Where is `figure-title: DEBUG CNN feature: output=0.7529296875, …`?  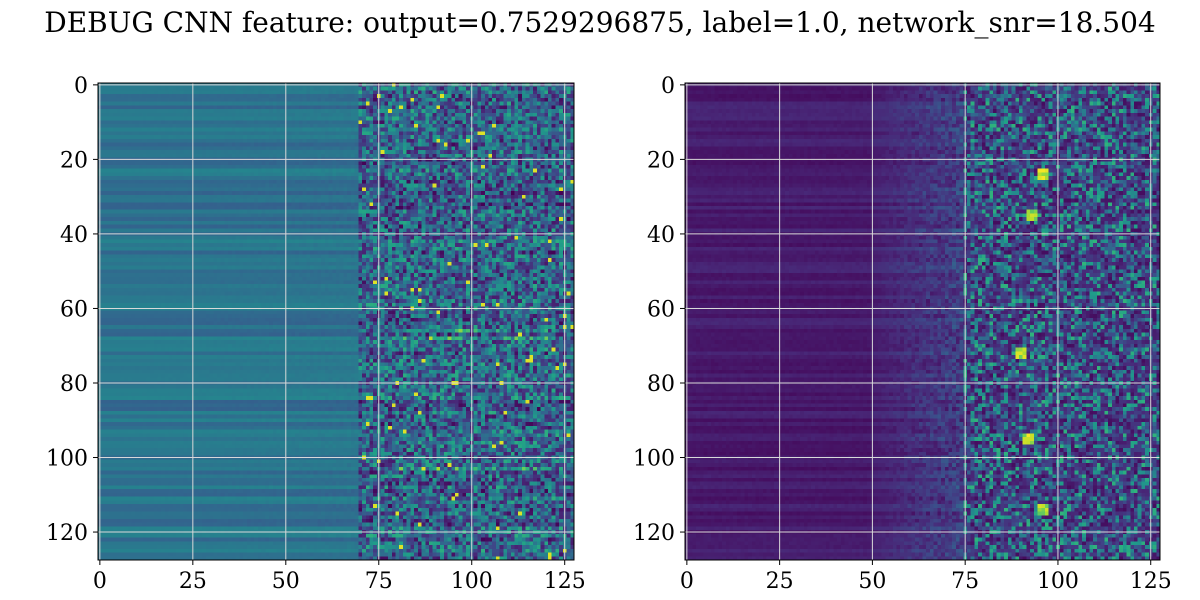
figure-title: DEBUG CNN feature: output=0.7529296875, … is located at coordinates (600, 22).